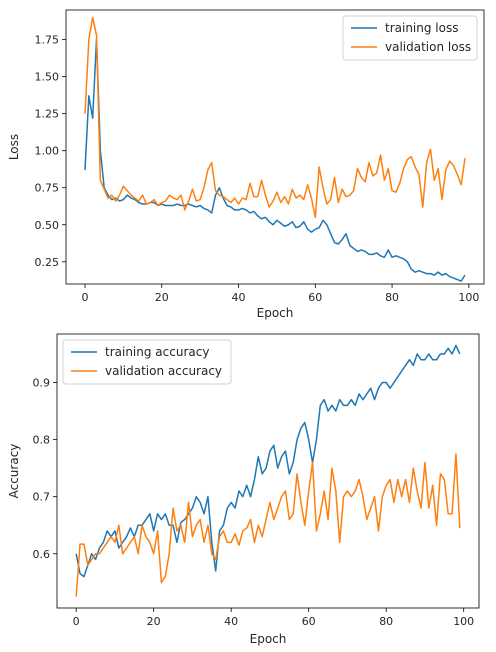  Describe the element at coordinates (42, 554) in the screenshot. I see `y-tick-label: 0.6` at that location.